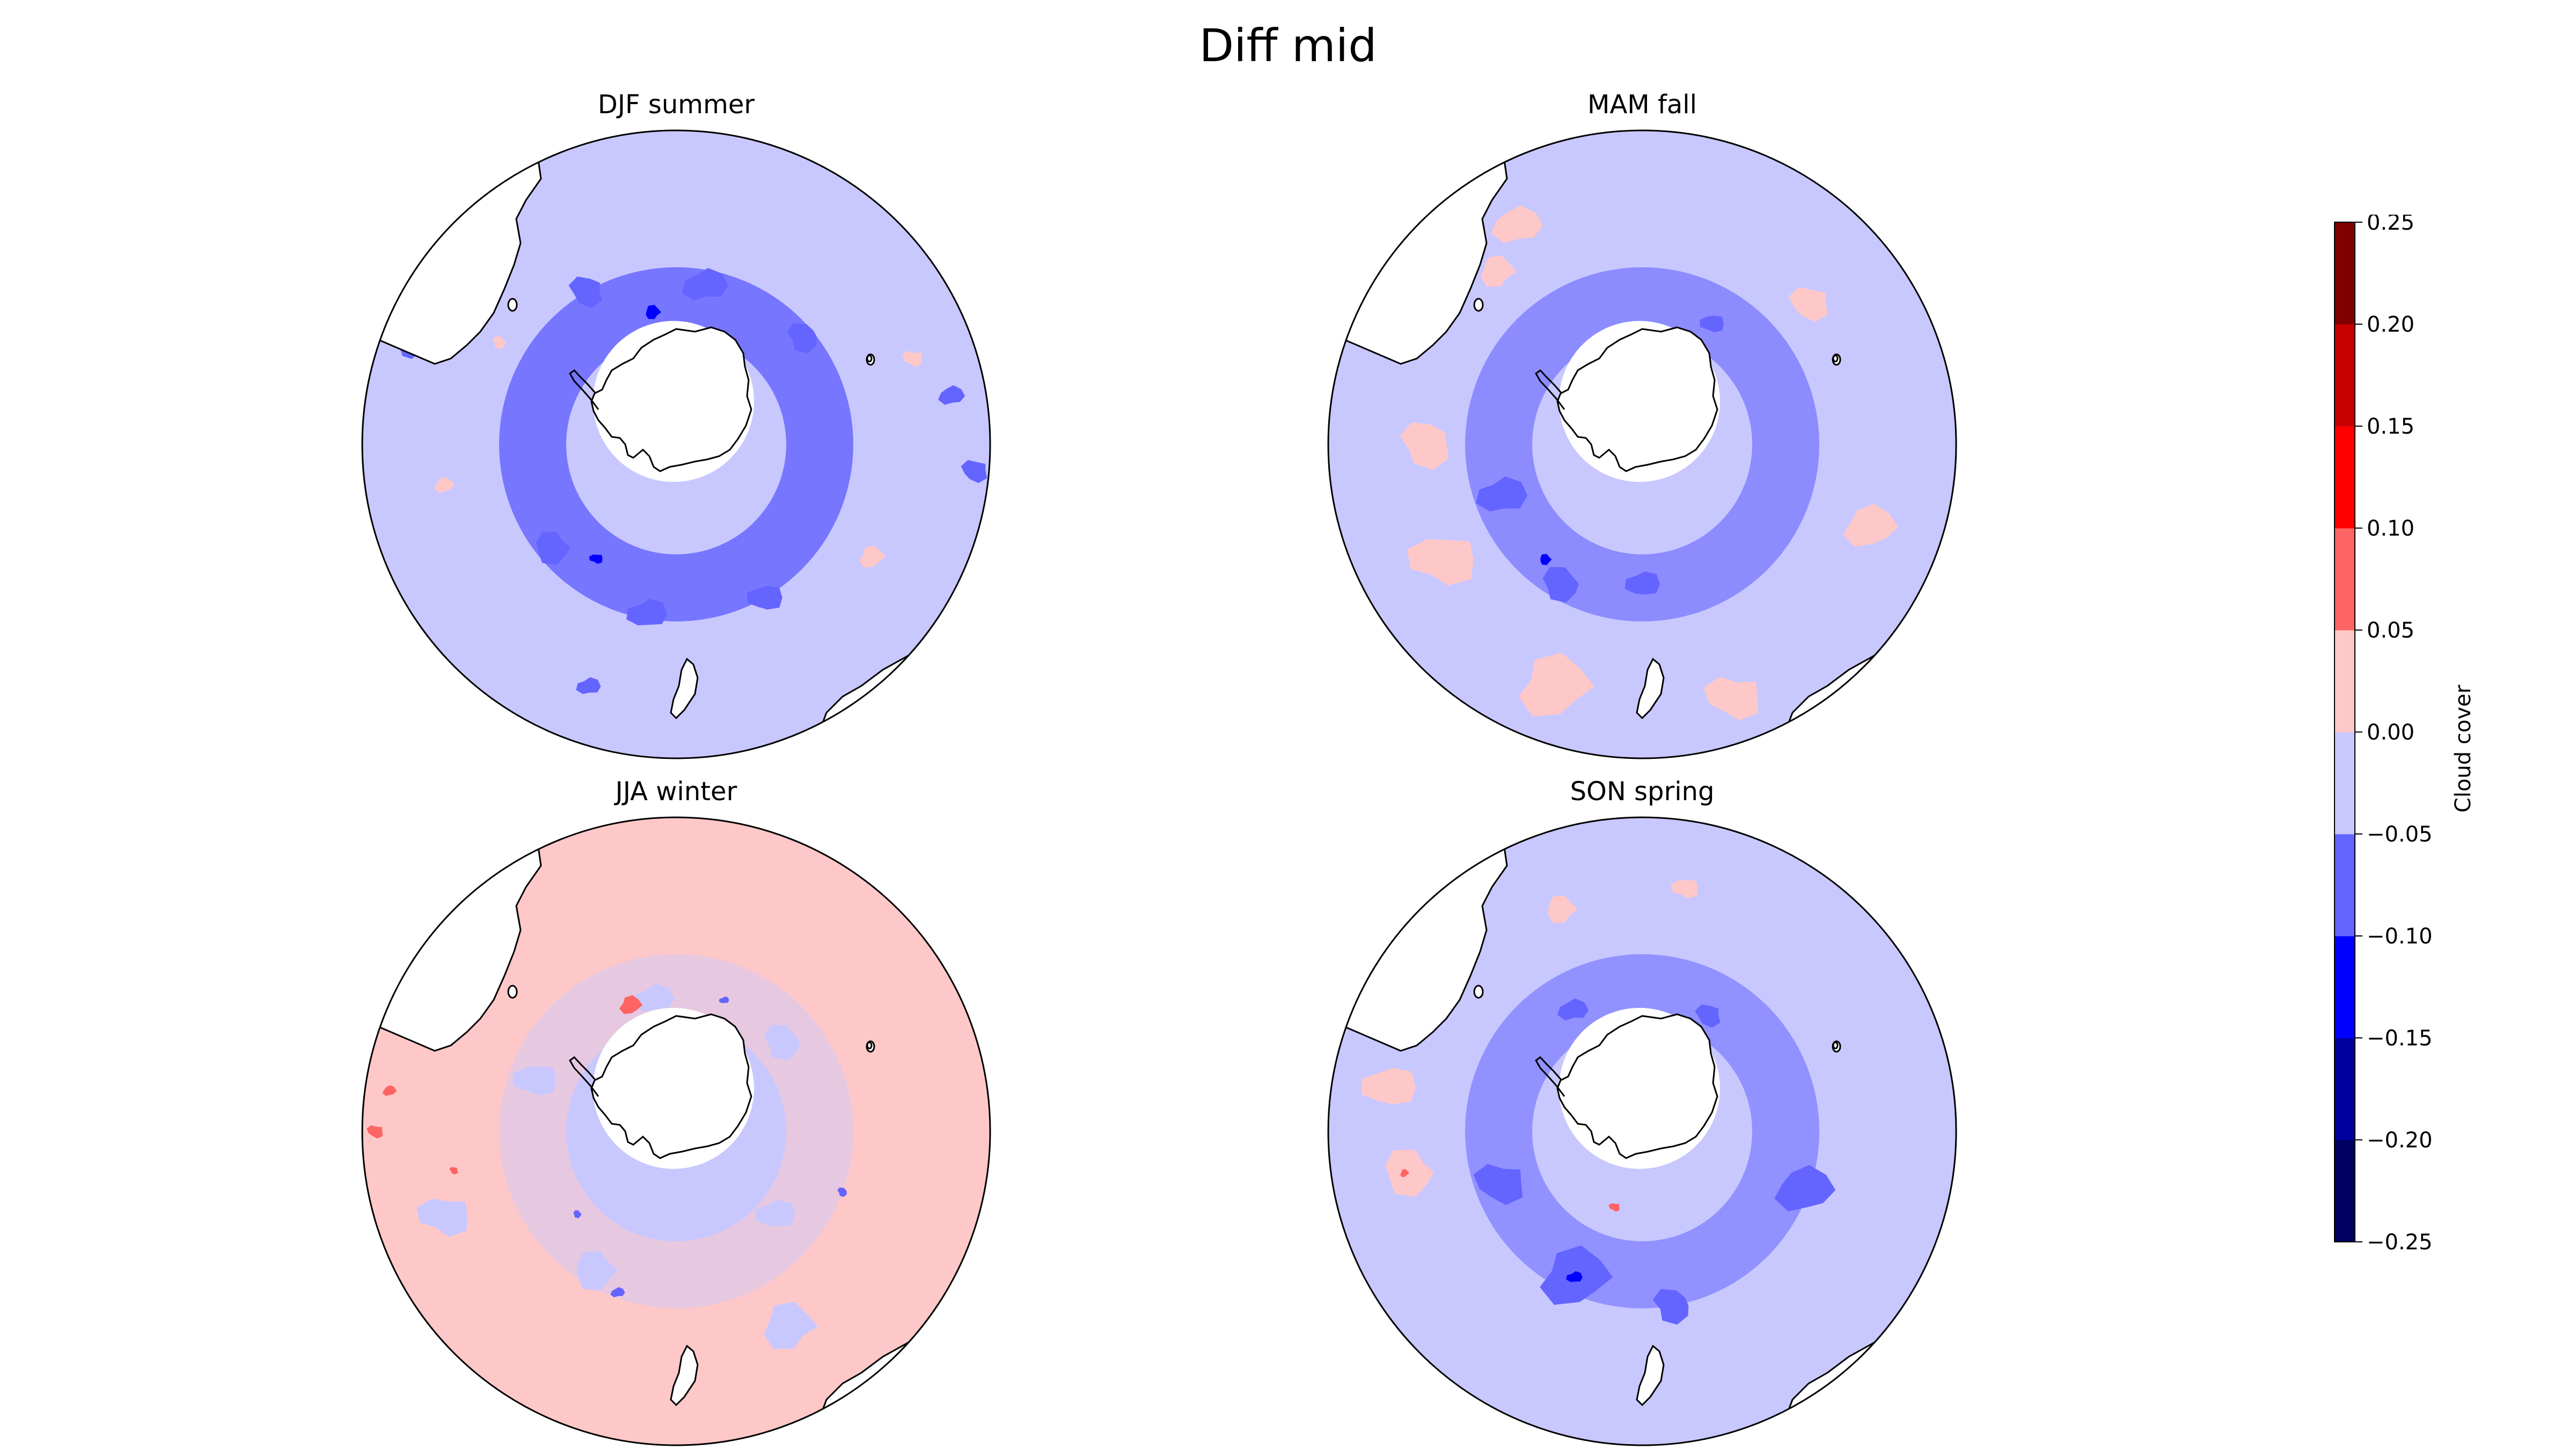 This screenshot has width=2576, height=1449. Describe the element at coordinates (2400, 834) in the screenshot. I see `colorbar-tick-label: −0.05` at that location.